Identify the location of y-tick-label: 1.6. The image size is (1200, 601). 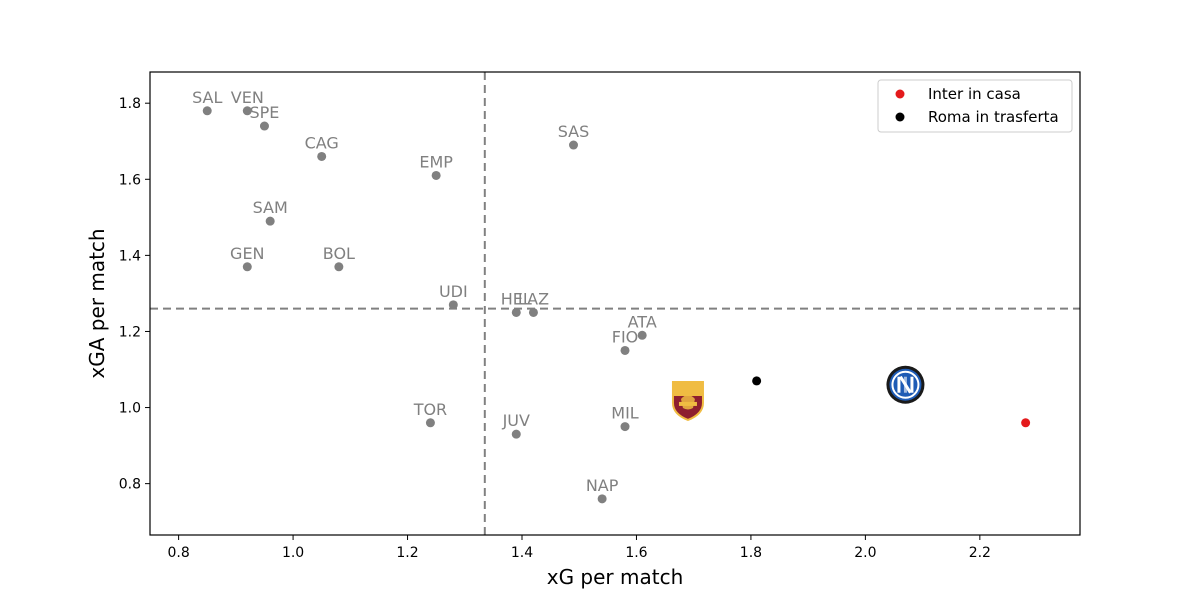
(130, 180).